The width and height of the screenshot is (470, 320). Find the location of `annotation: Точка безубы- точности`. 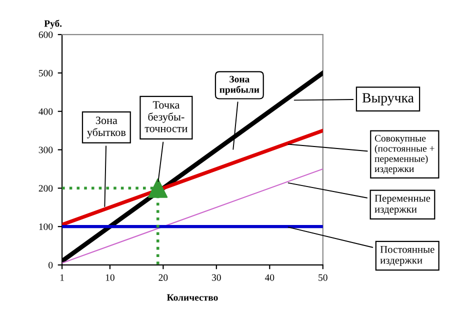

annotation: Точка безубы- точности is located at coordinates (166, 116).